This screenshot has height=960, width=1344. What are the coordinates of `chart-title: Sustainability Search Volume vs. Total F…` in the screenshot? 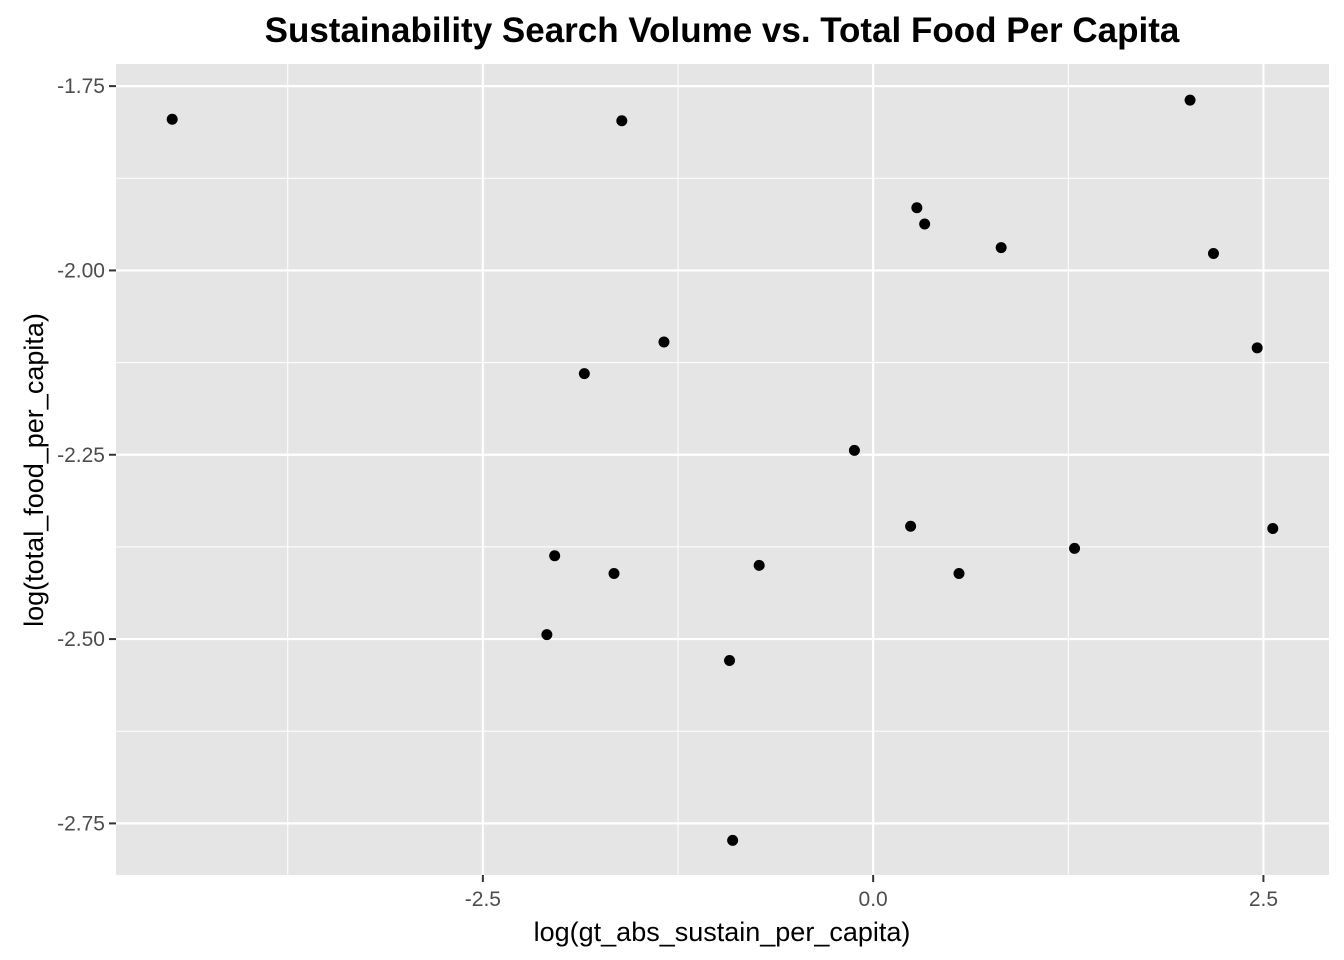 It's located at (722, 30).